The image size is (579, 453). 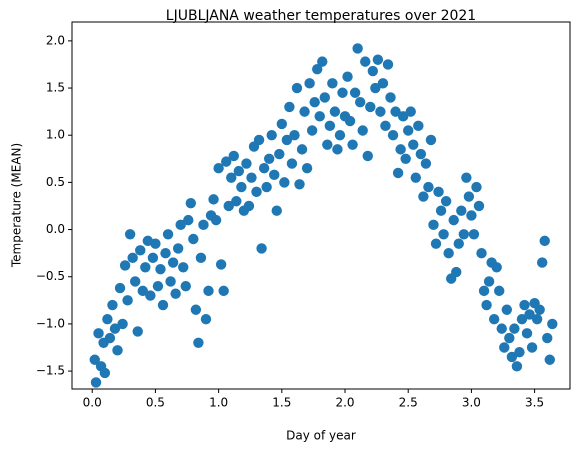 I want to click on y-tick-label: 1.0, so click(x=55, y=135).